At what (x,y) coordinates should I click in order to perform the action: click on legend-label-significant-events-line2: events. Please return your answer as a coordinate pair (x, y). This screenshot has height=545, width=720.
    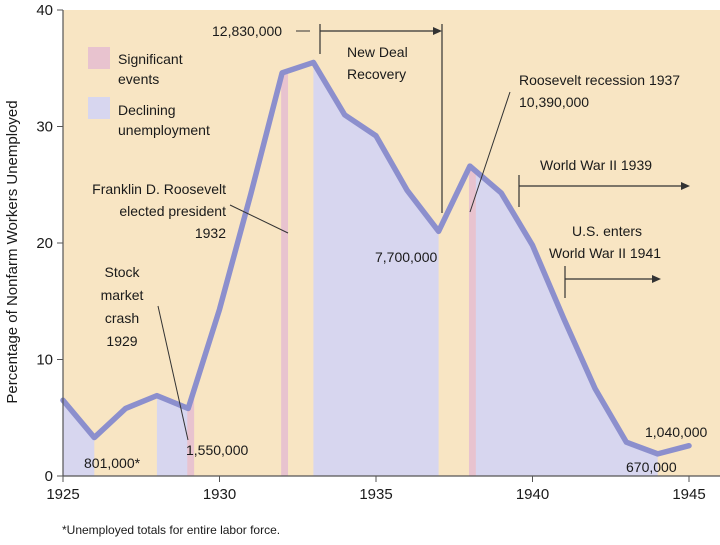
    Looking at the image, I should click on (138, 79).